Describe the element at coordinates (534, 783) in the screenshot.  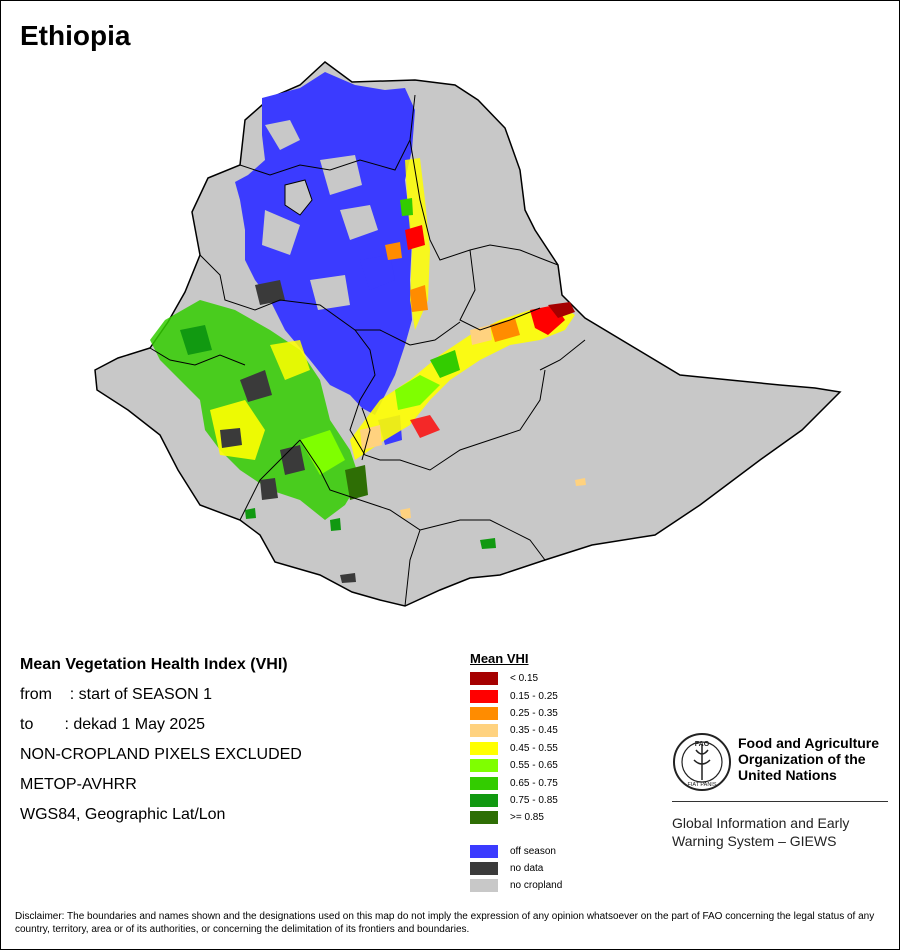
I see `legend-class-label: 0.65 - 0.75` at that location.